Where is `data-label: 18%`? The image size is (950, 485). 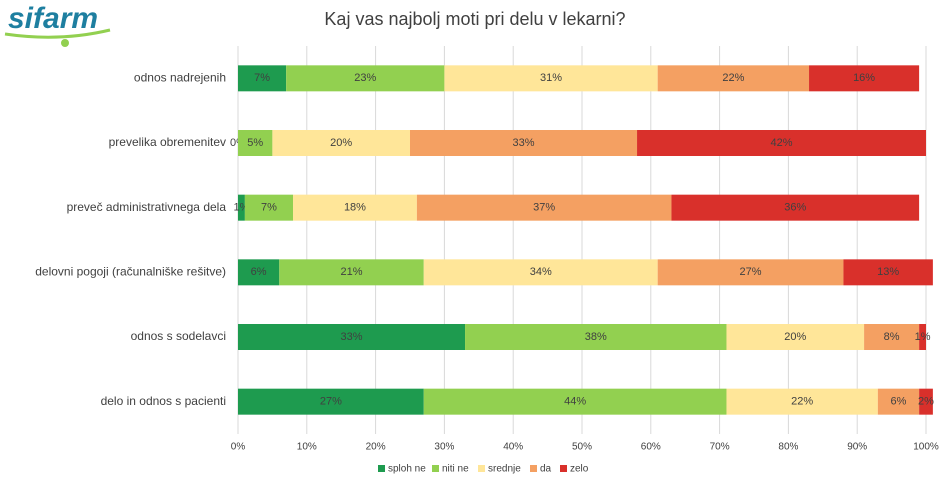
data-label: 18% is located at coordinates (355, 208).